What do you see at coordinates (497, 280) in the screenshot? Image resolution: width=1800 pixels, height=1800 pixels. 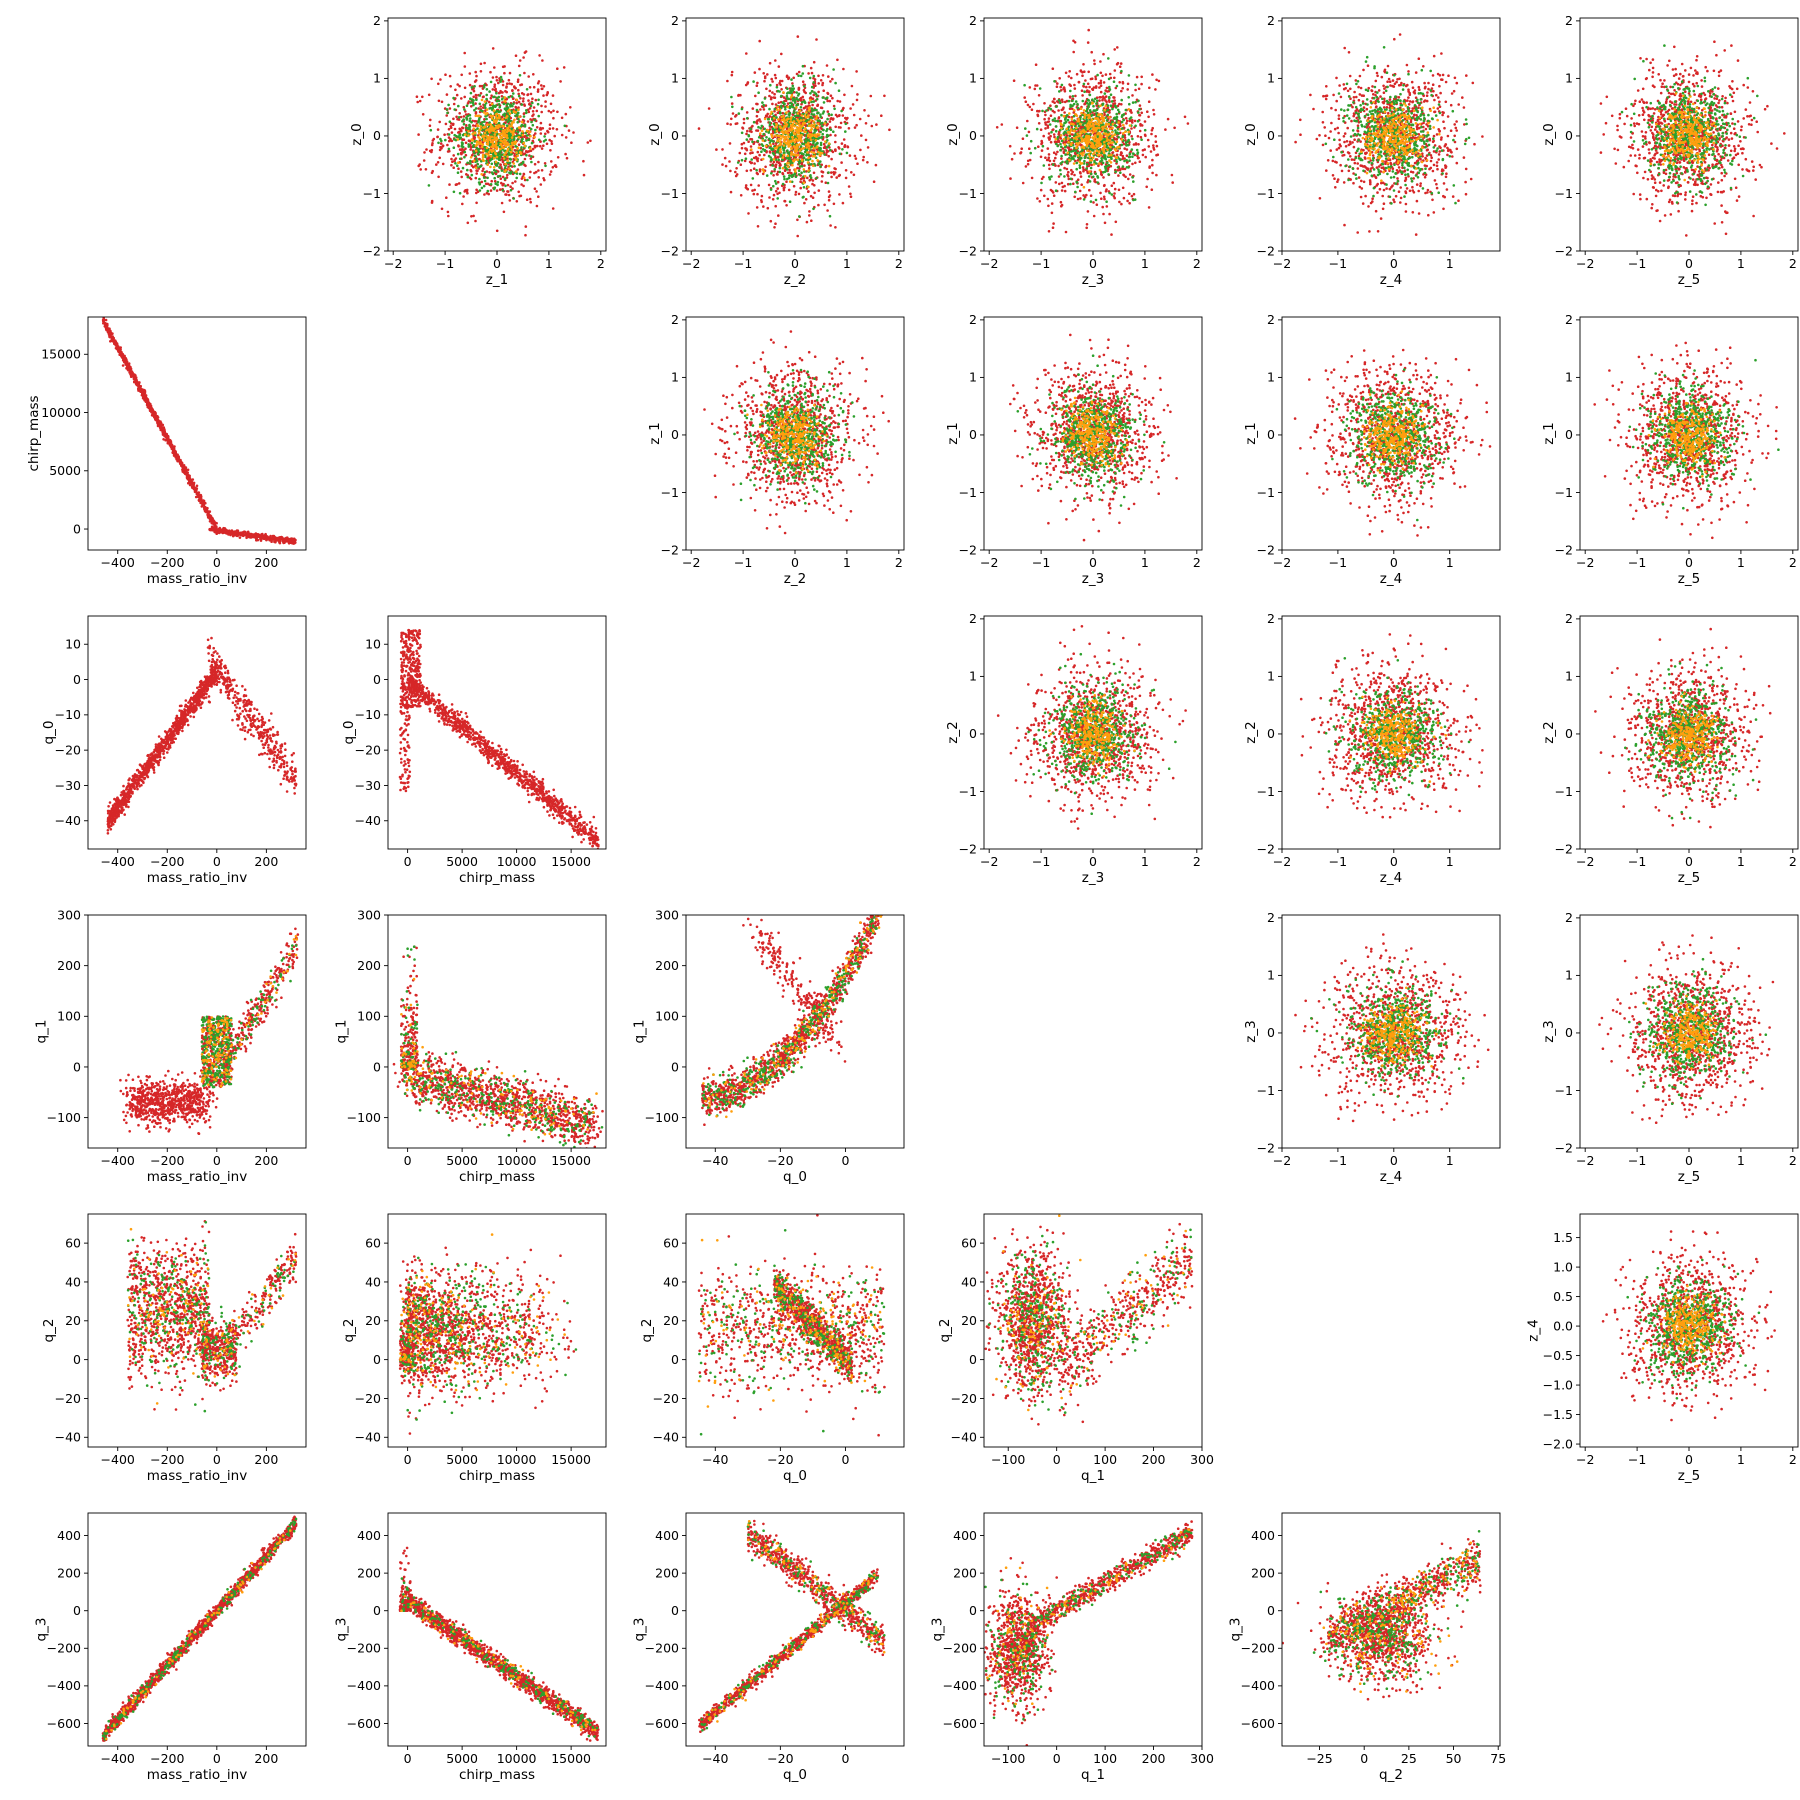 I see `x-axis-label: z_1` at bounding box center [497, 280].